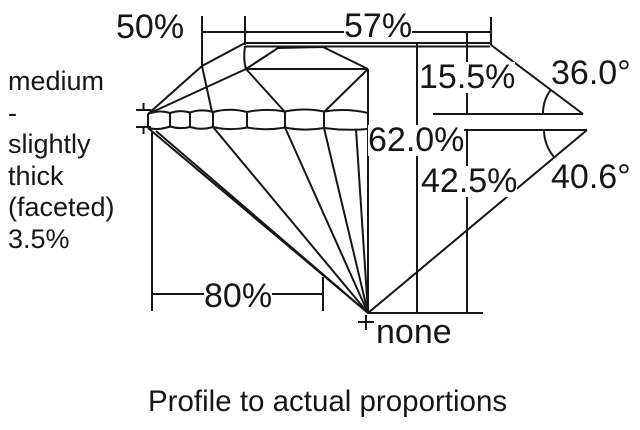  I want to click on crown-facets, so click(258, 78).